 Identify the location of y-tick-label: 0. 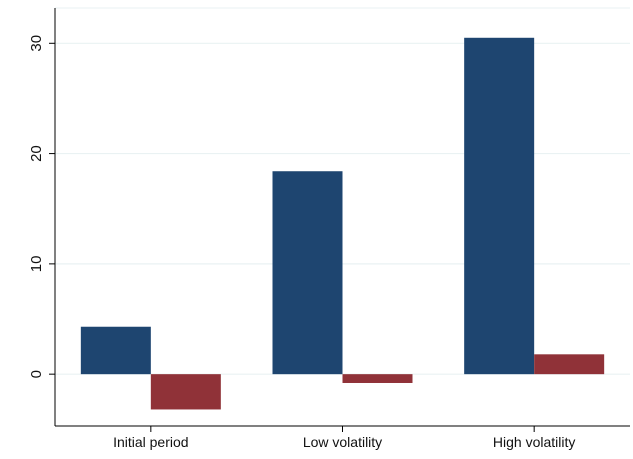
(36, 374).